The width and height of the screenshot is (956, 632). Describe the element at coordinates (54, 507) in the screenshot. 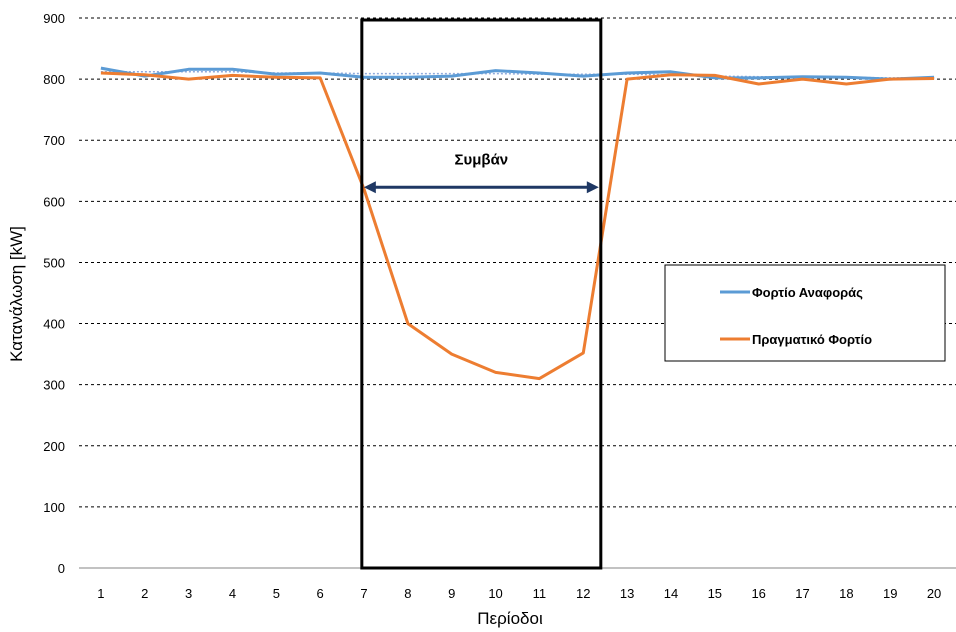

I see `y-tick-label: 100` at that location.